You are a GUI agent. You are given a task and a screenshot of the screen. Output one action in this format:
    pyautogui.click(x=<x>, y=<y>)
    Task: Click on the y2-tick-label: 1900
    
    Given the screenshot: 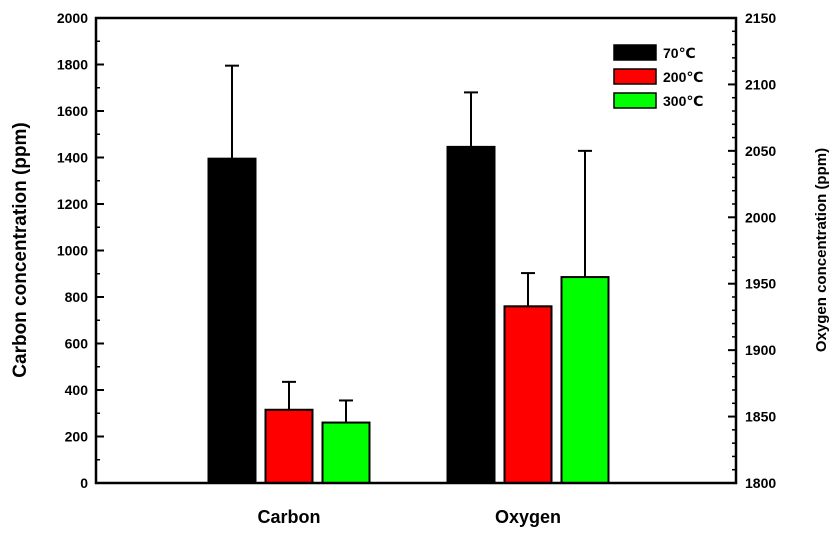 What is the action you would take?
    pyautogui.click(x=760, y=350)
    